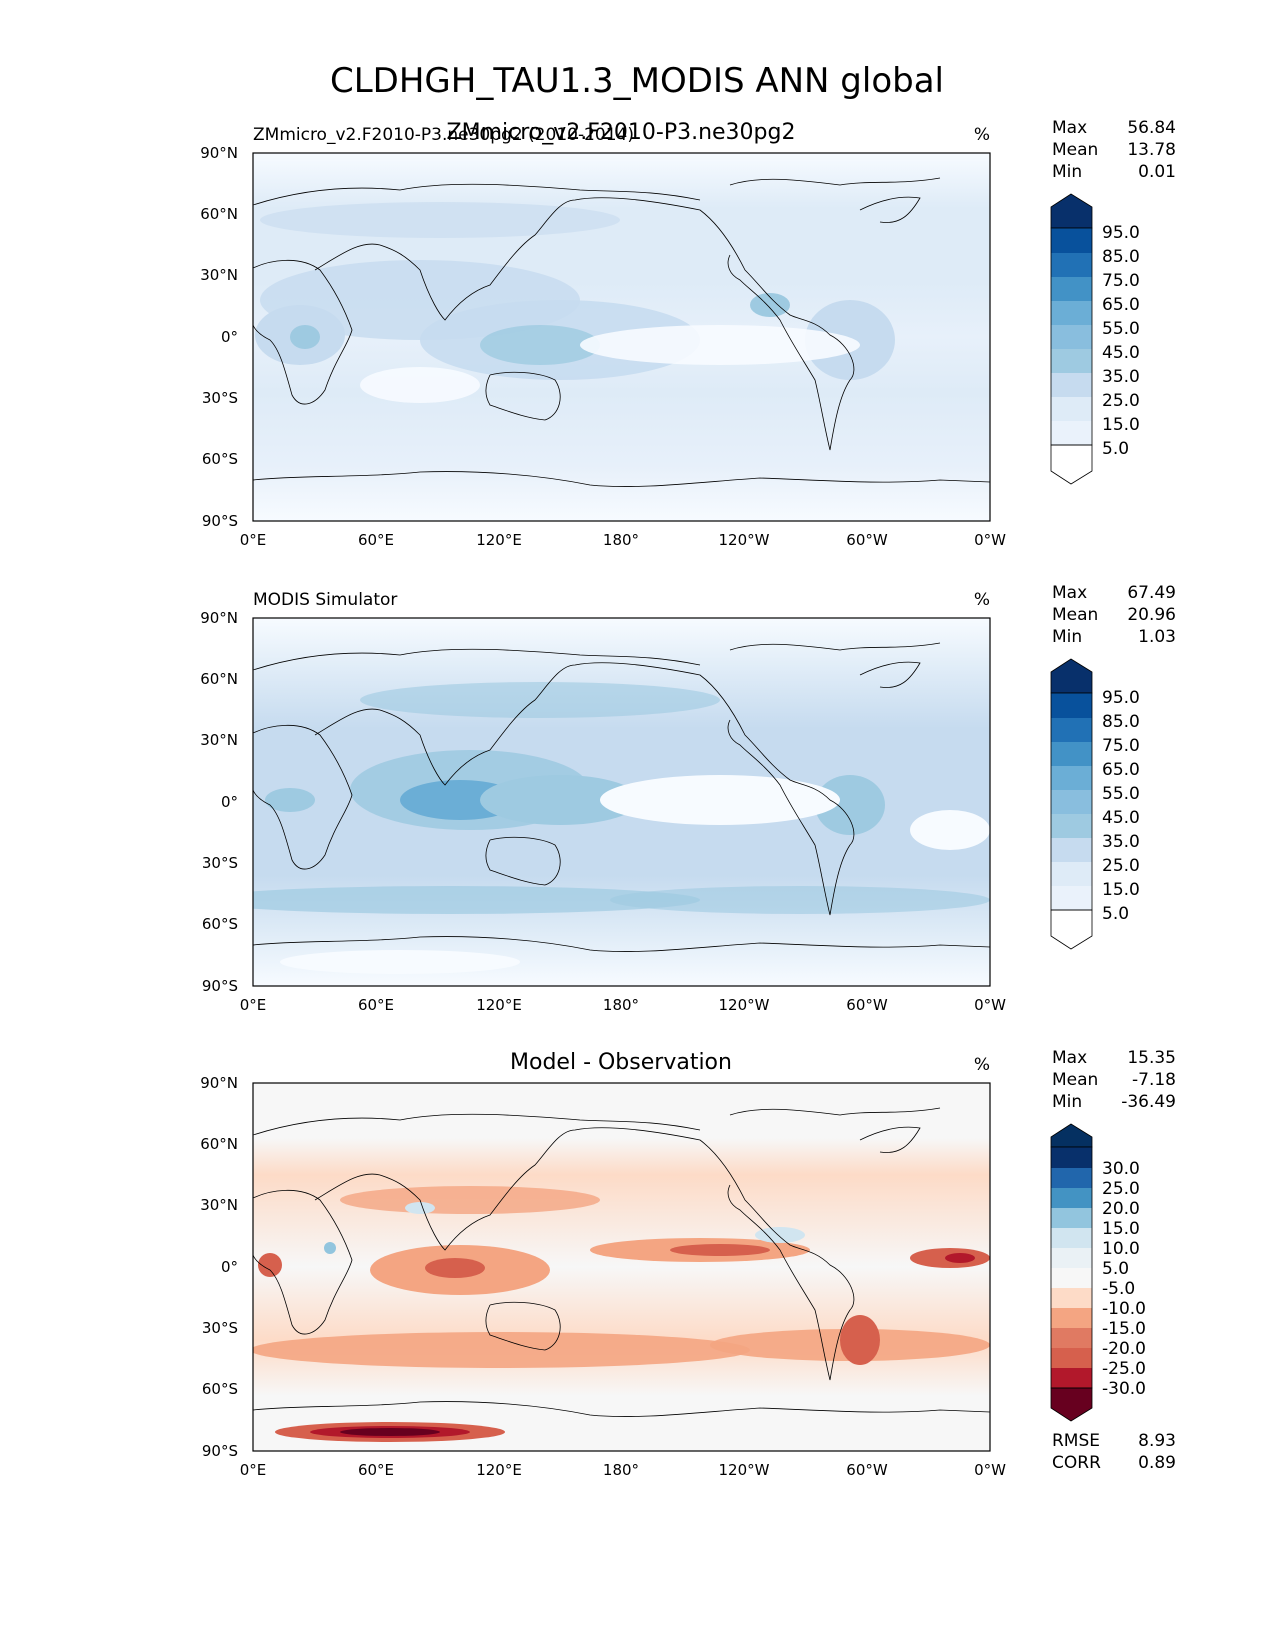 This screenshot has height=1650, width=1275. What do you see at coordinates (1148, 1102) in the screenshot?
I see `stat-min-value: -36.49` at bounding box center [1148, 1102].